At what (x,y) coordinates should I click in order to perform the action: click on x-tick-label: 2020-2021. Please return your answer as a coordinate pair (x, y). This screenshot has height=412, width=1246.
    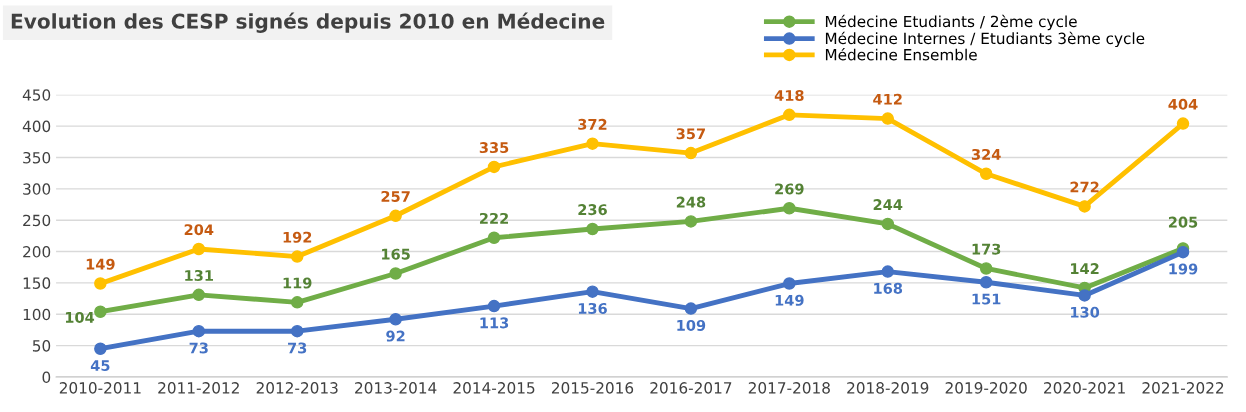
    Looking at the image, I should click on (1084, 388).